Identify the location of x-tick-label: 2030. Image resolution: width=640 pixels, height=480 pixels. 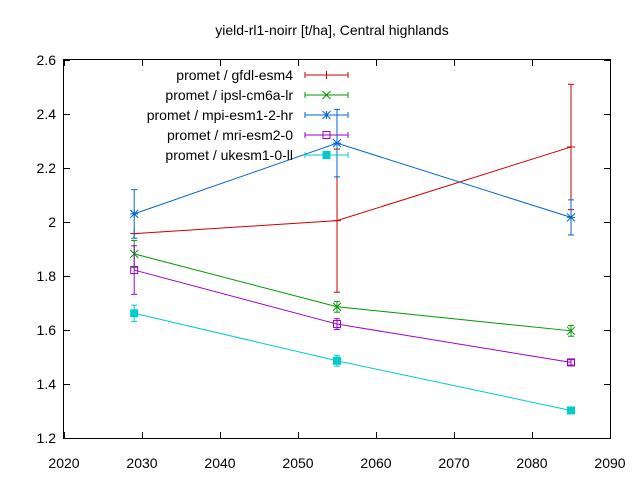
(141, 463).